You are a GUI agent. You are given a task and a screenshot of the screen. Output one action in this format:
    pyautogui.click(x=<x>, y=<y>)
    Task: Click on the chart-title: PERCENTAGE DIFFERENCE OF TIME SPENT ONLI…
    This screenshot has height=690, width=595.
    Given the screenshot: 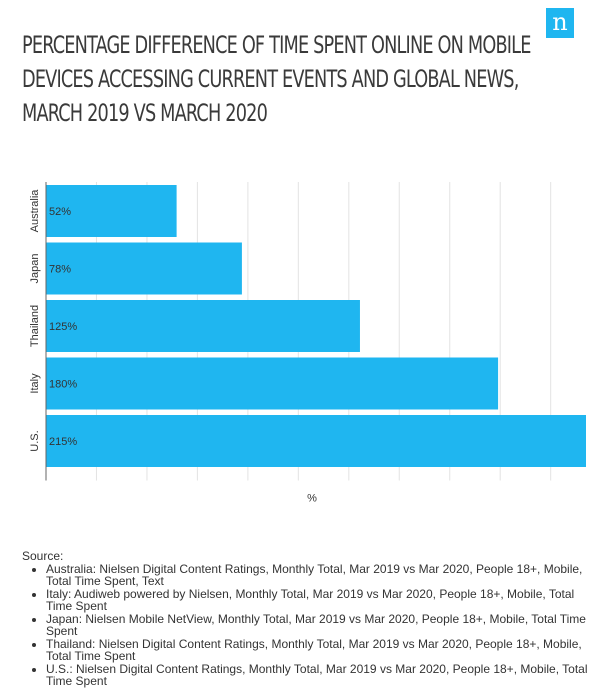 What is the action you would take?
    pyautogui.click(x=276, y=79)
    